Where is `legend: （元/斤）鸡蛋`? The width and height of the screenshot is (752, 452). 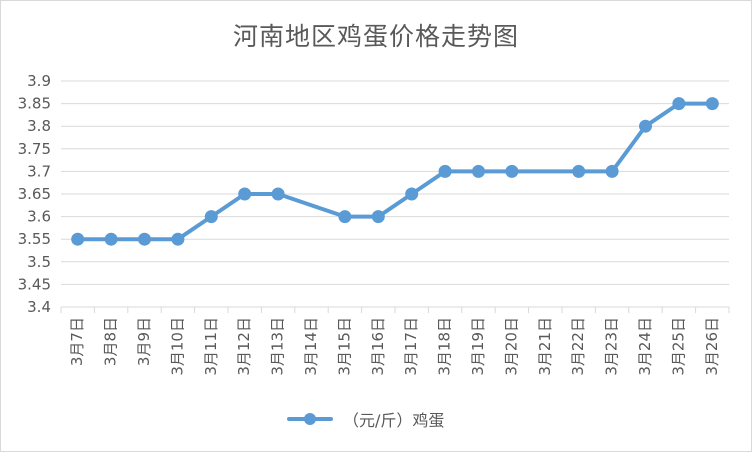
legend: （元/斤）鸡蛋 is located at coordinates (365, 419).